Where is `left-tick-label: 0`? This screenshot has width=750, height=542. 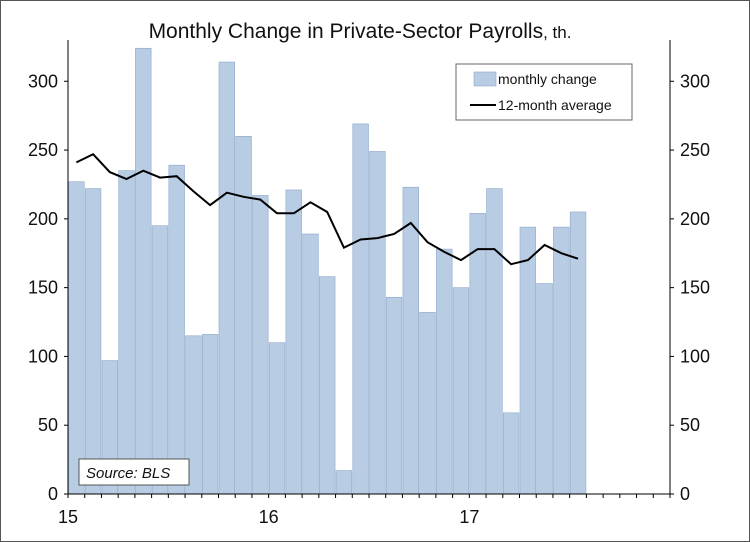 left-tick-label: 0 is located at coordinates (53, 494).